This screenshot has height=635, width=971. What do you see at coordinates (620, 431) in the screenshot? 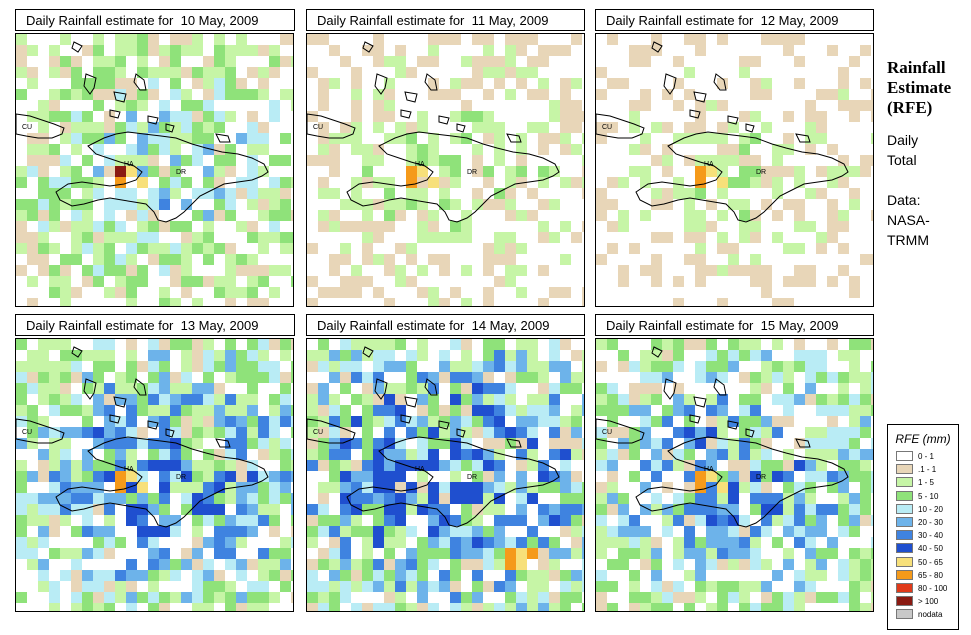
I see `cuba-outline` at bounding box center [620, 431].